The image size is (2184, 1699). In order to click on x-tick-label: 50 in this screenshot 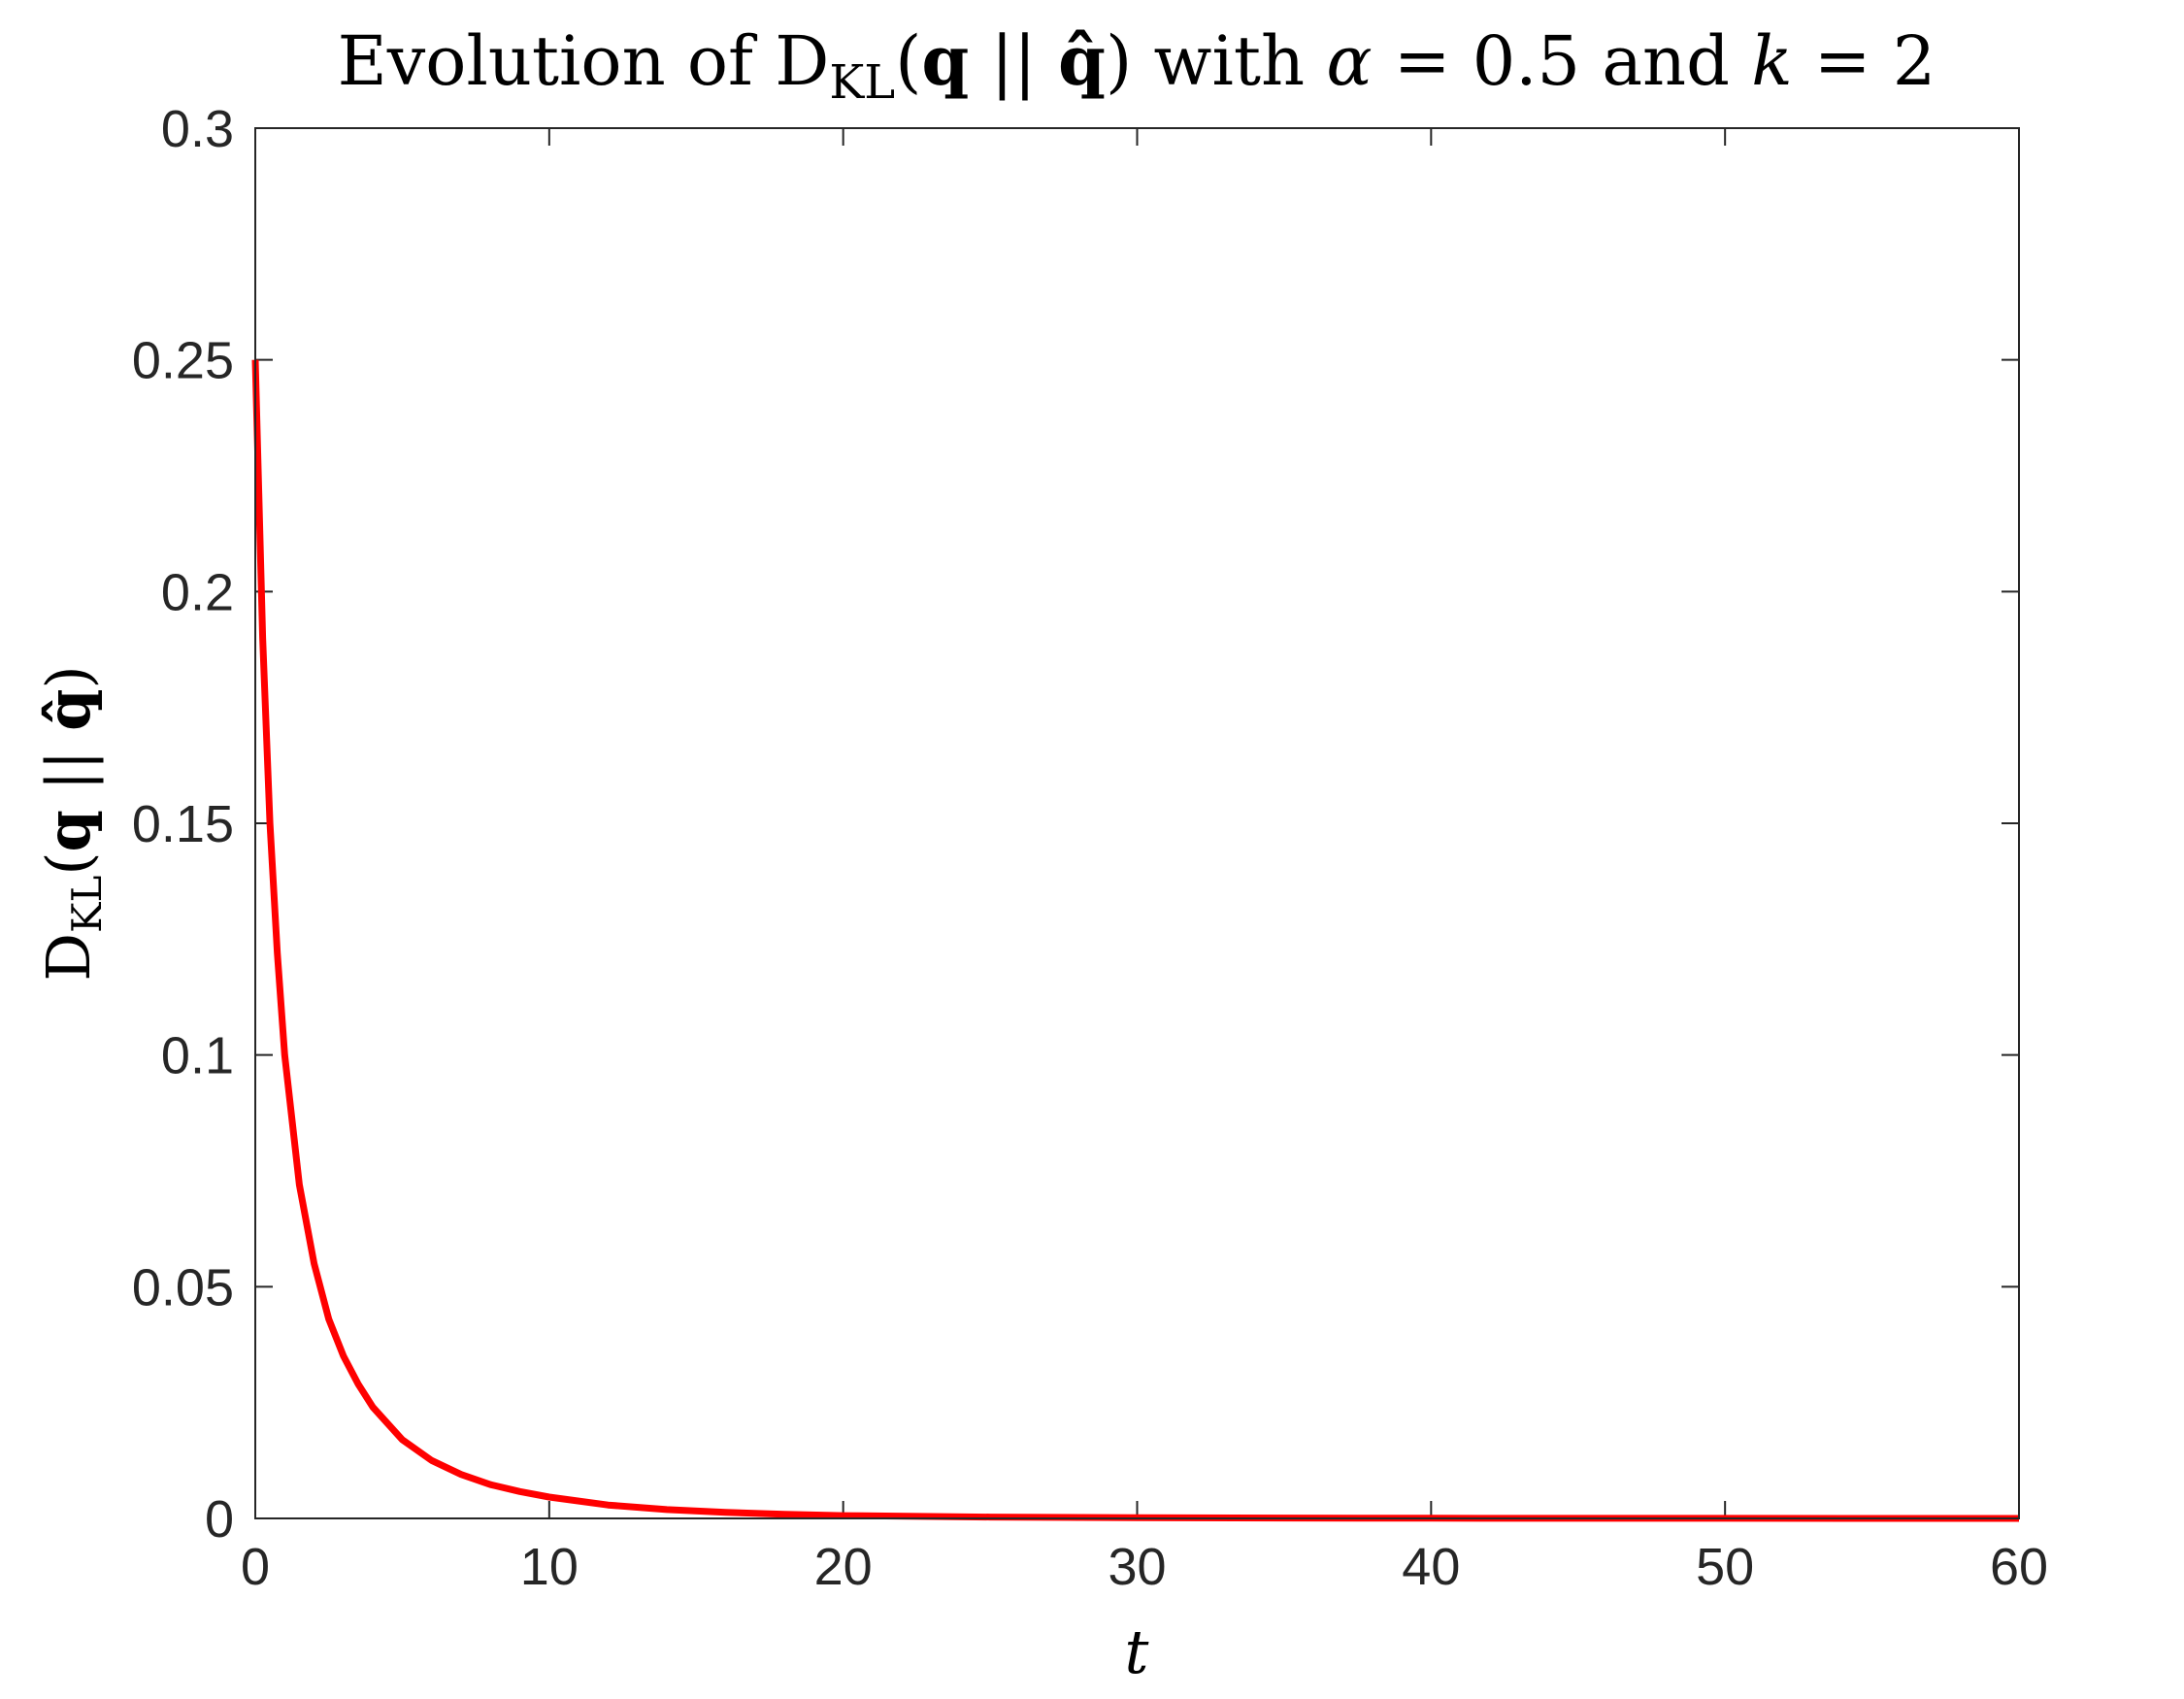, I will do `click(1725, 1567)`.